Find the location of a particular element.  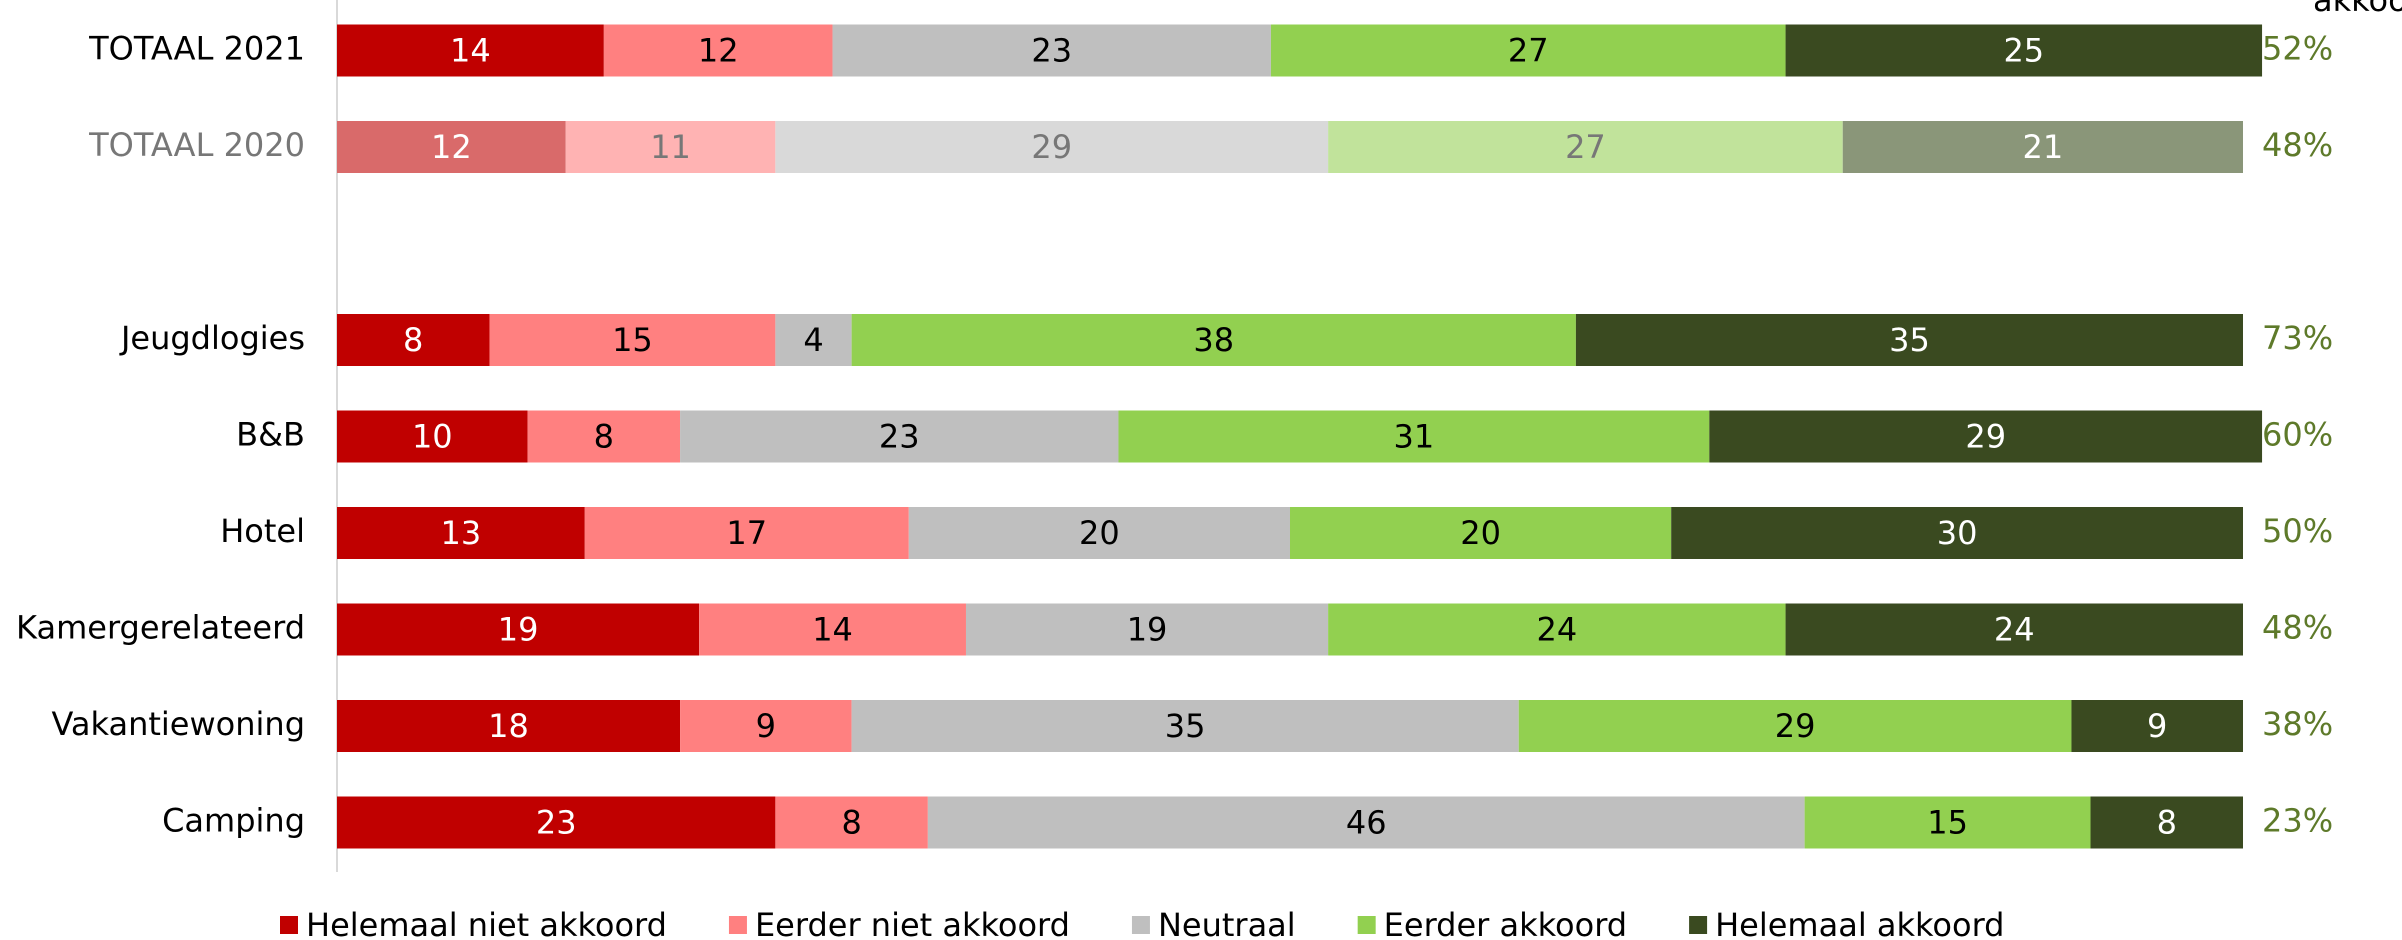

data-label: 11 is located at coordinates (670, 147).